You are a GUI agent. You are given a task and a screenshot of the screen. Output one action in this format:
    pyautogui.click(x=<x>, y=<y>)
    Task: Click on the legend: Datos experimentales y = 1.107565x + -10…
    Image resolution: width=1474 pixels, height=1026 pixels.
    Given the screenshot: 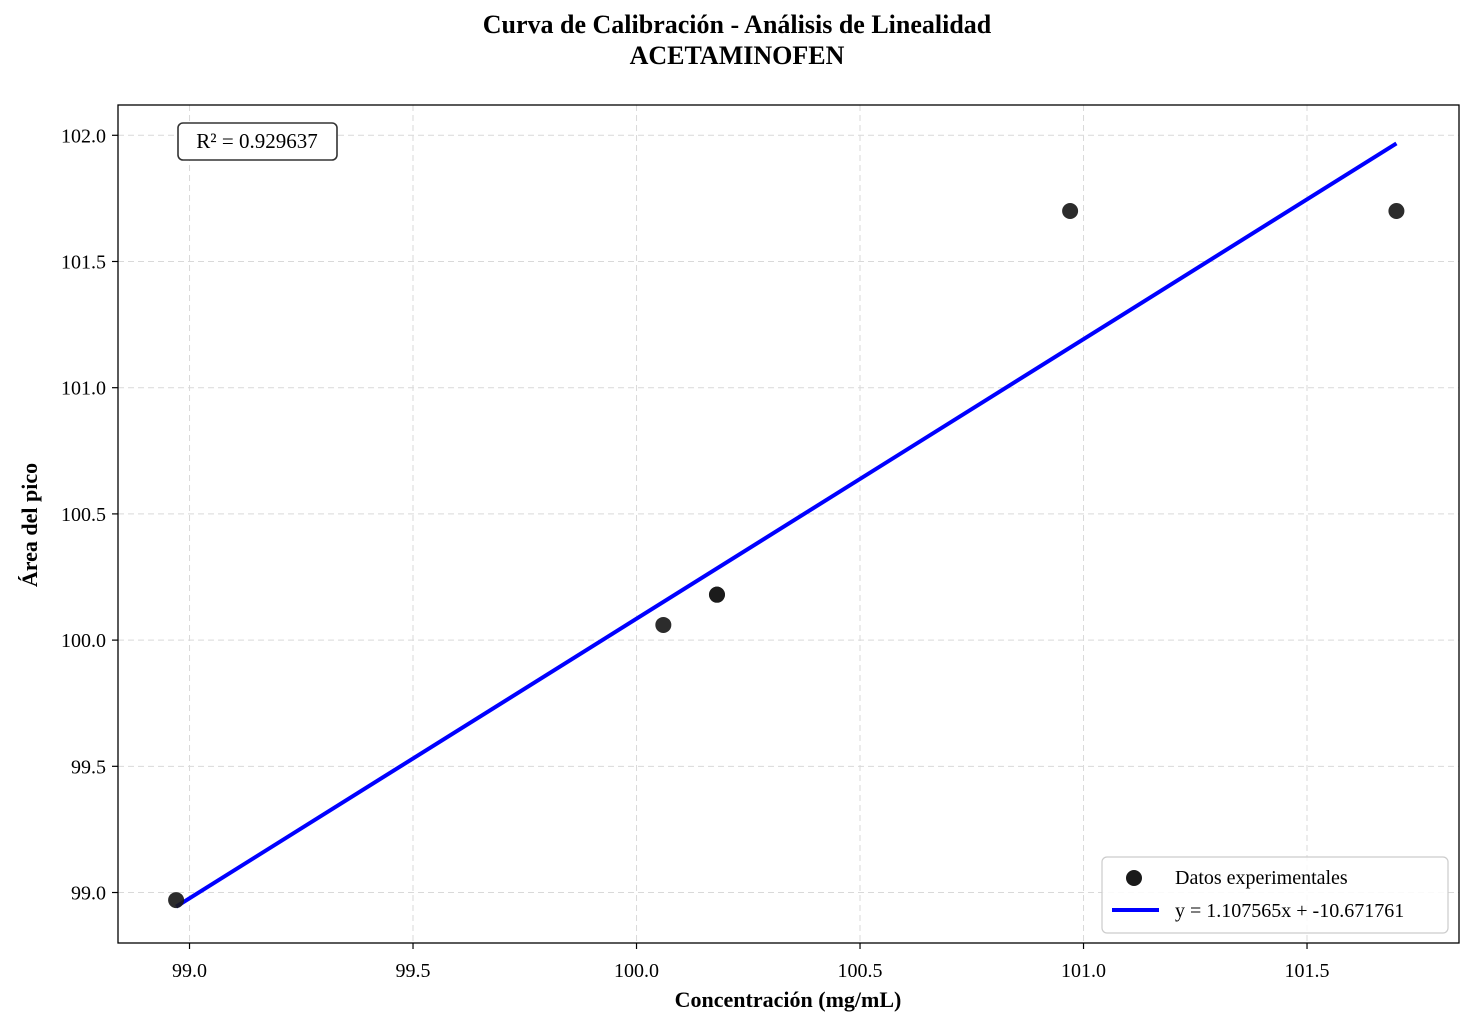 What is the action you would take?
    pyautogui.click(x=1275, y=895)
    